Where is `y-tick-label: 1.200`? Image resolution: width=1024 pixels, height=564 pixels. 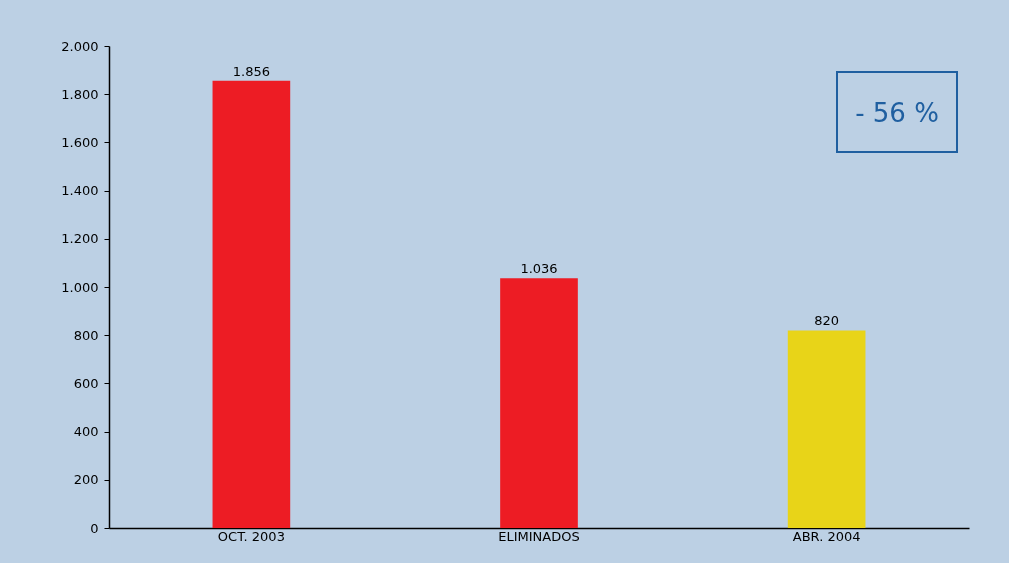 y-tick-label: 1.200 is located at coordinates (80, 239).